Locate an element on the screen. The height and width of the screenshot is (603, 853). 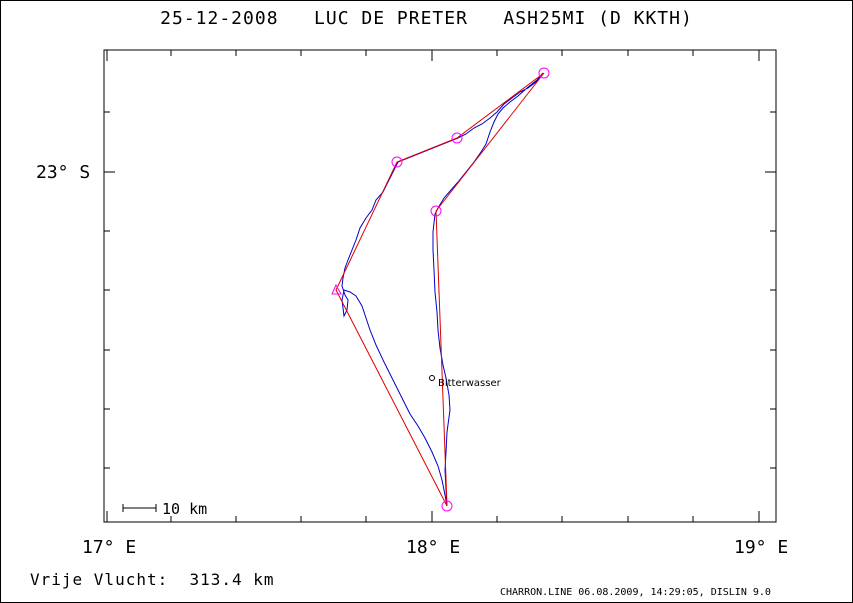
x-tick-label: 17° E is located at coordinates (109, 547).